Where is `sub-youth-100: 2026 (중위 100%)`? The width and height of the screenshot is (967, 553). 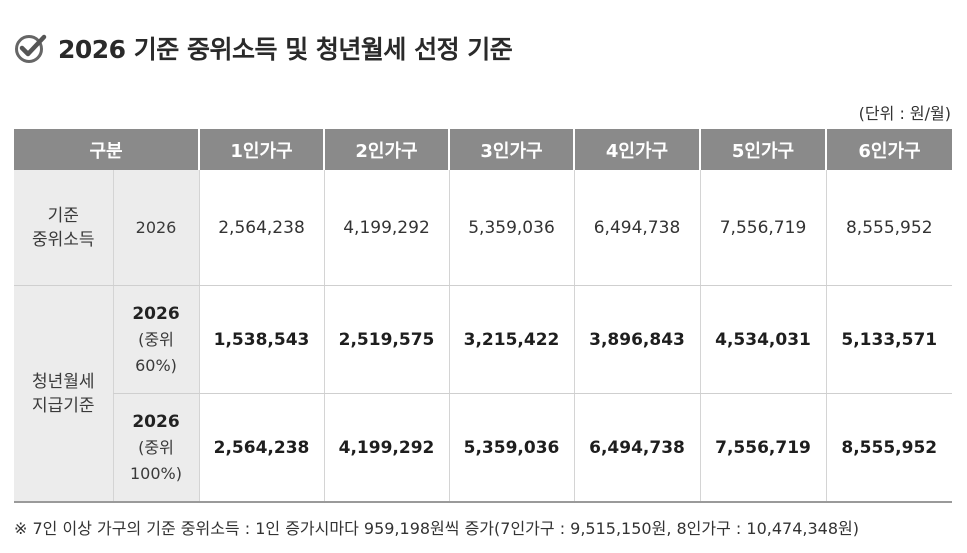
sub-youth-100: 2026 (중위 100%) is located at coordinates (155, 448).